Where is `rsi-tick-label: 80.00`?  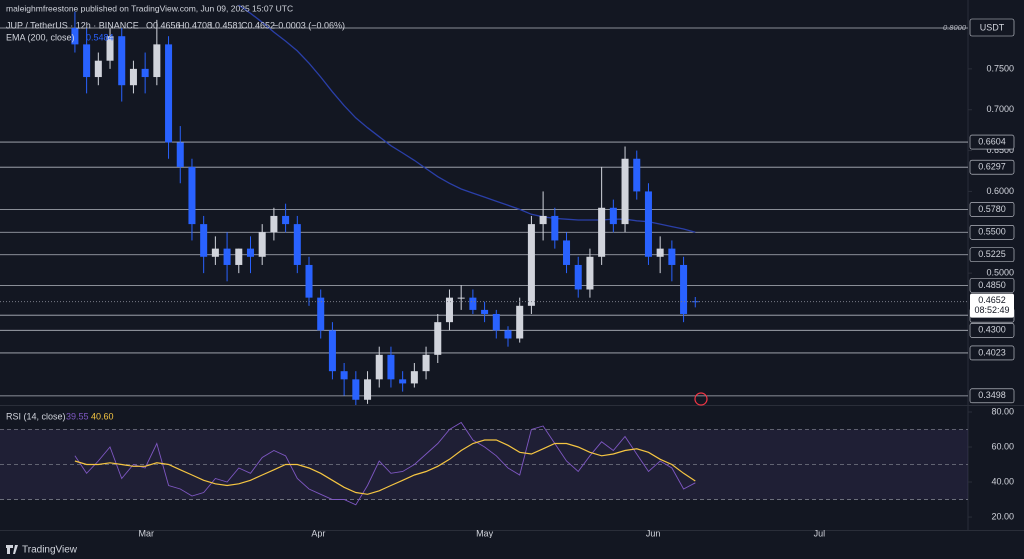
rsi-tick-label: 80.00 is located at coordinates (1002, 411).